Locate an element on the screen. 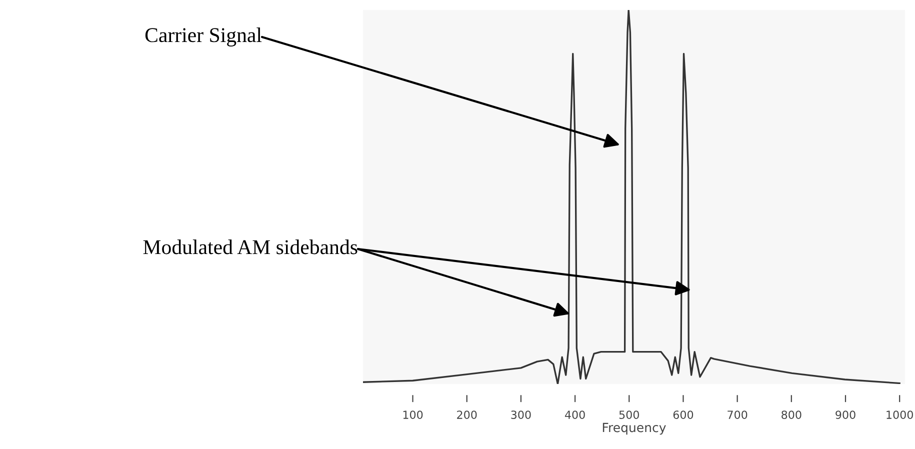 Image resolution: width=915 pixels, height=449 pixels. x-tick-label: 100 is located at coordinates (413, 414).